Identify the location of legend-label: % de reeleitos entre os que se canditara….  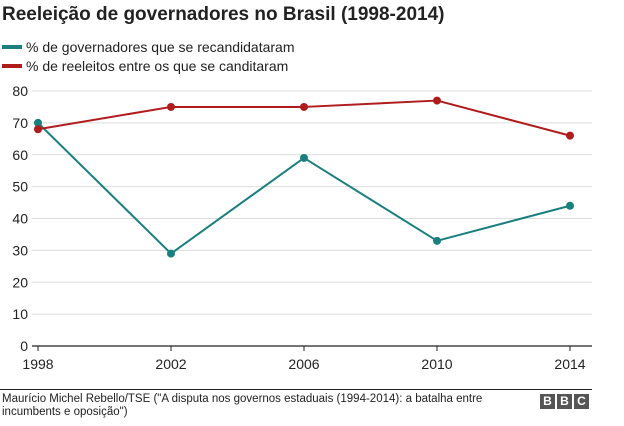
(157, 66).